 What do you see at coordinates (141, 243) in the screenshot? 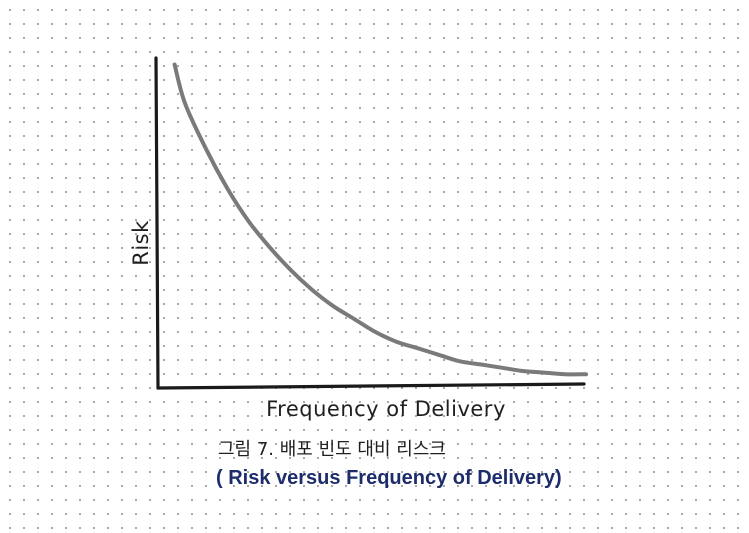
I see `y-axis-label: Risk` at bounding box center [141, 243].